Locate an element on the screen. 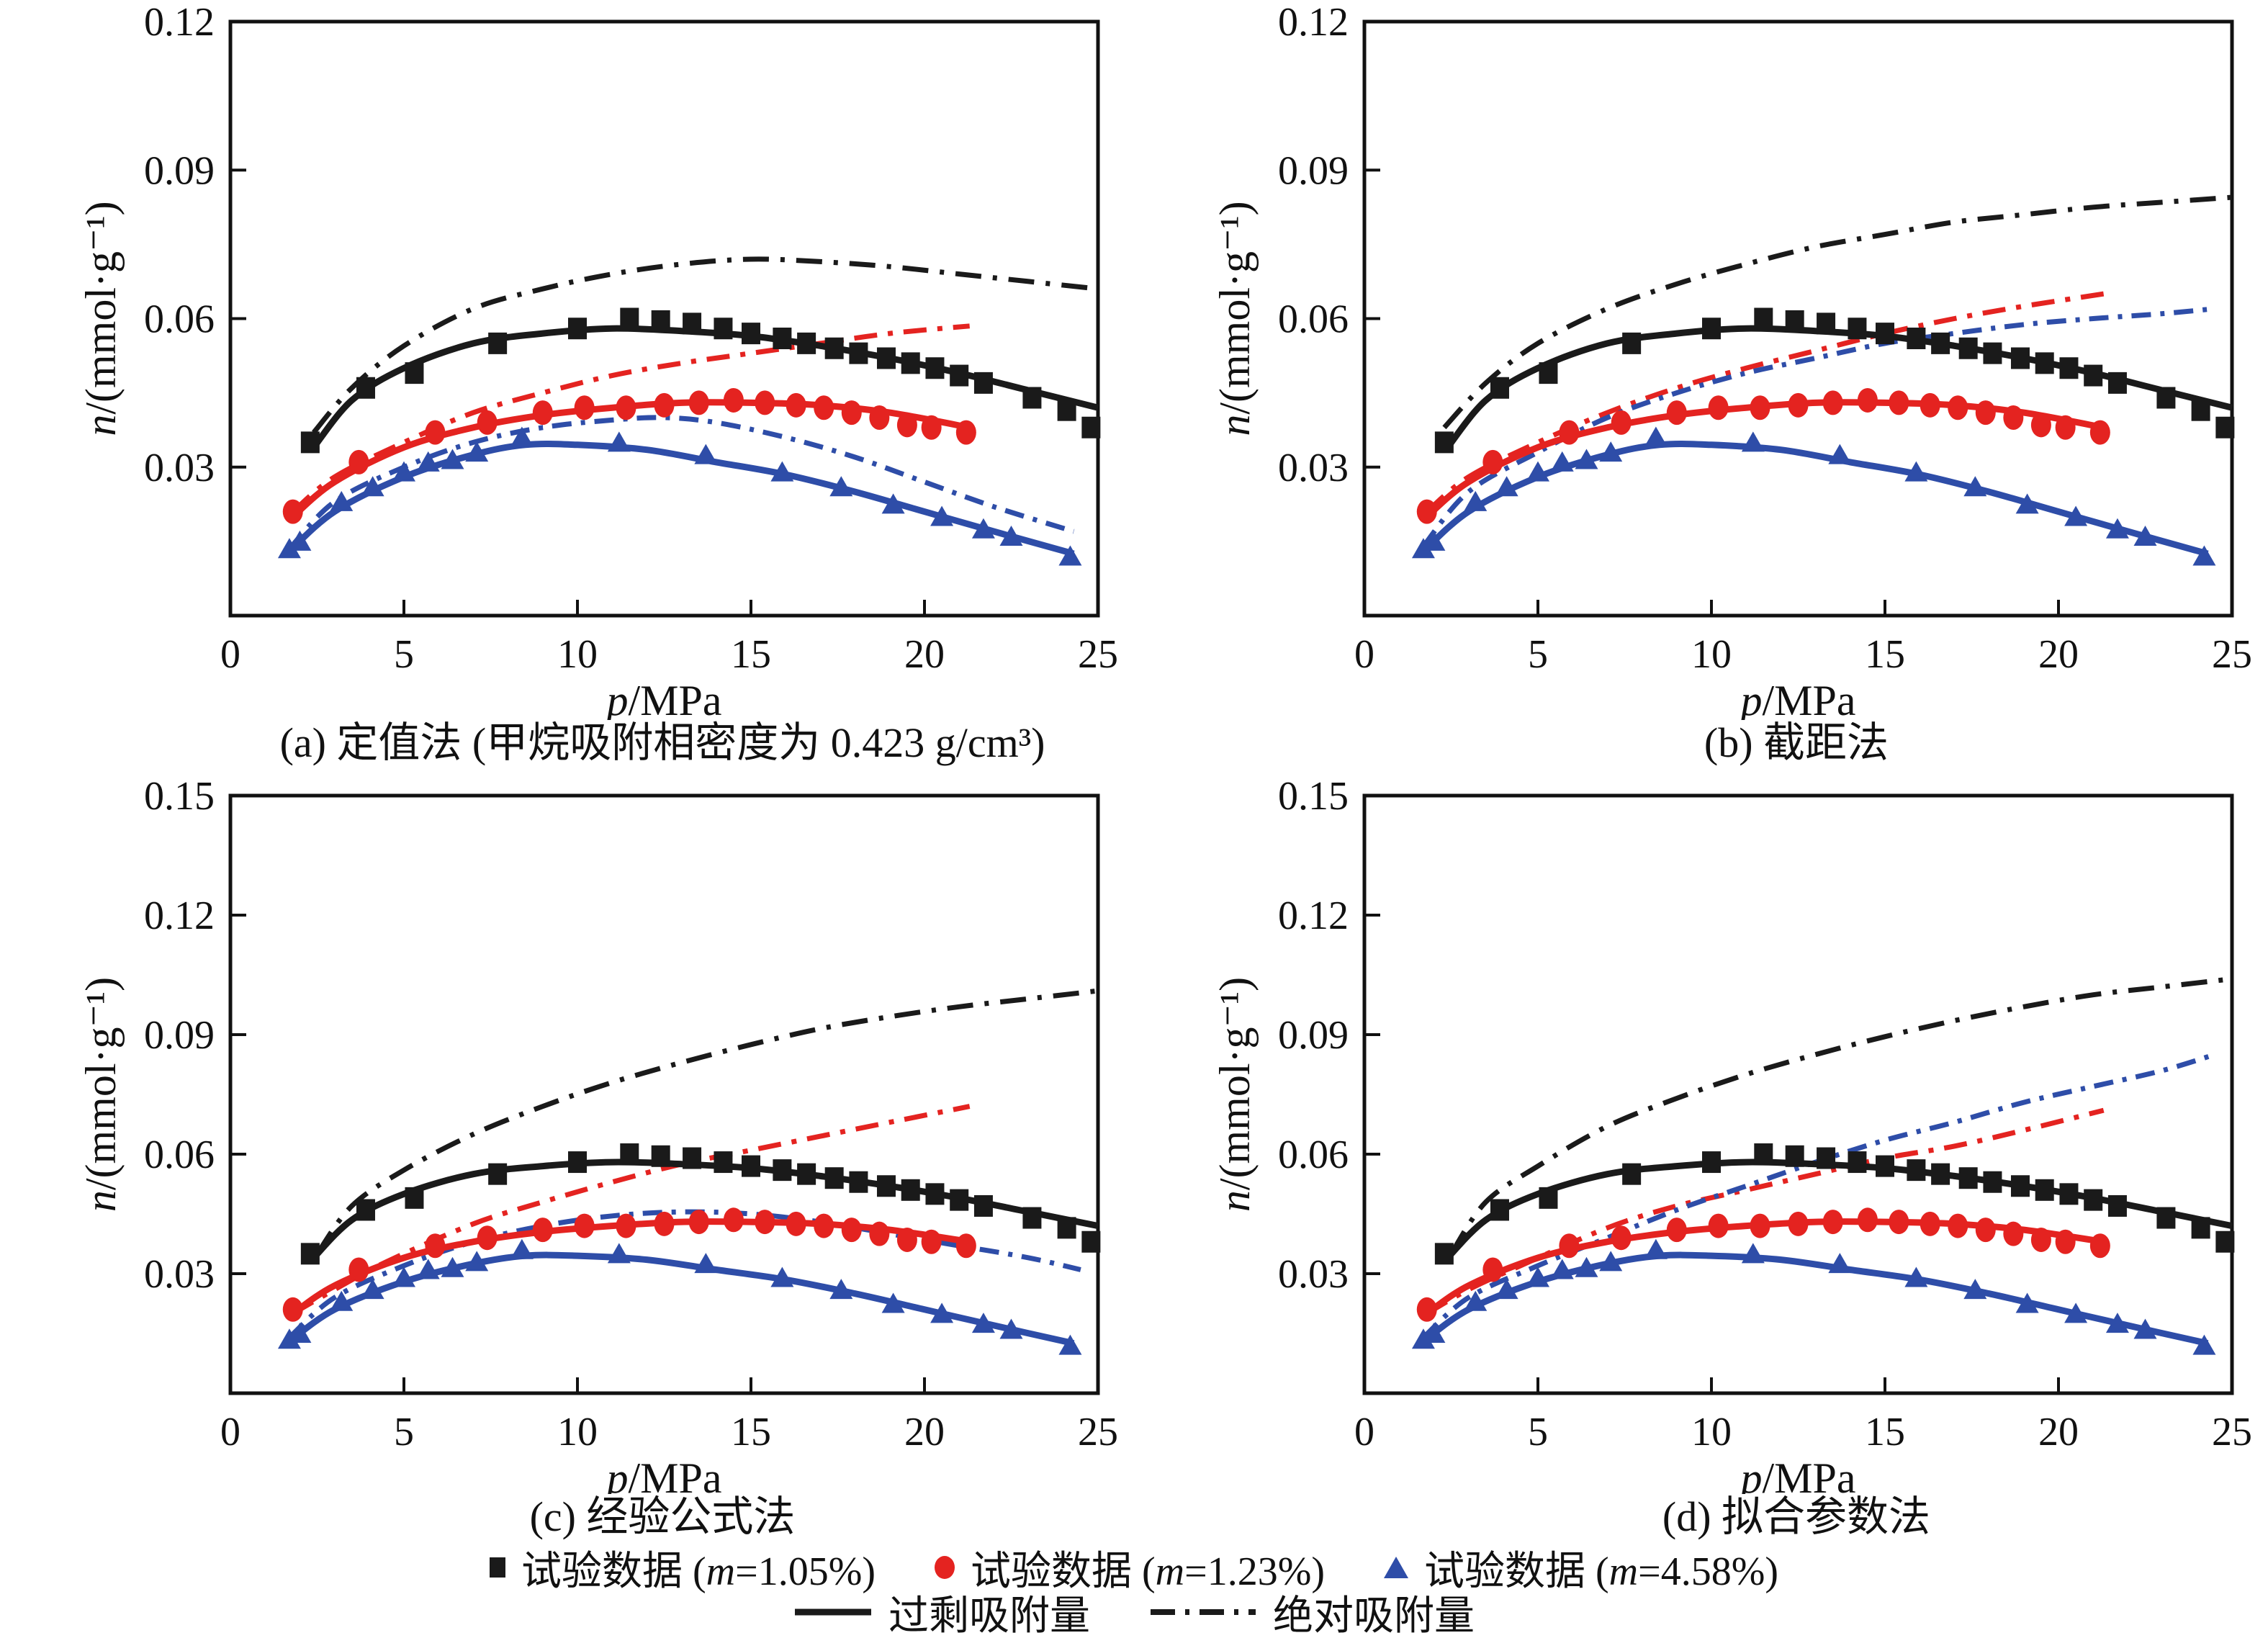  legend-item-excess: 过剩吸附量 is located at coordinates (941, 1610).